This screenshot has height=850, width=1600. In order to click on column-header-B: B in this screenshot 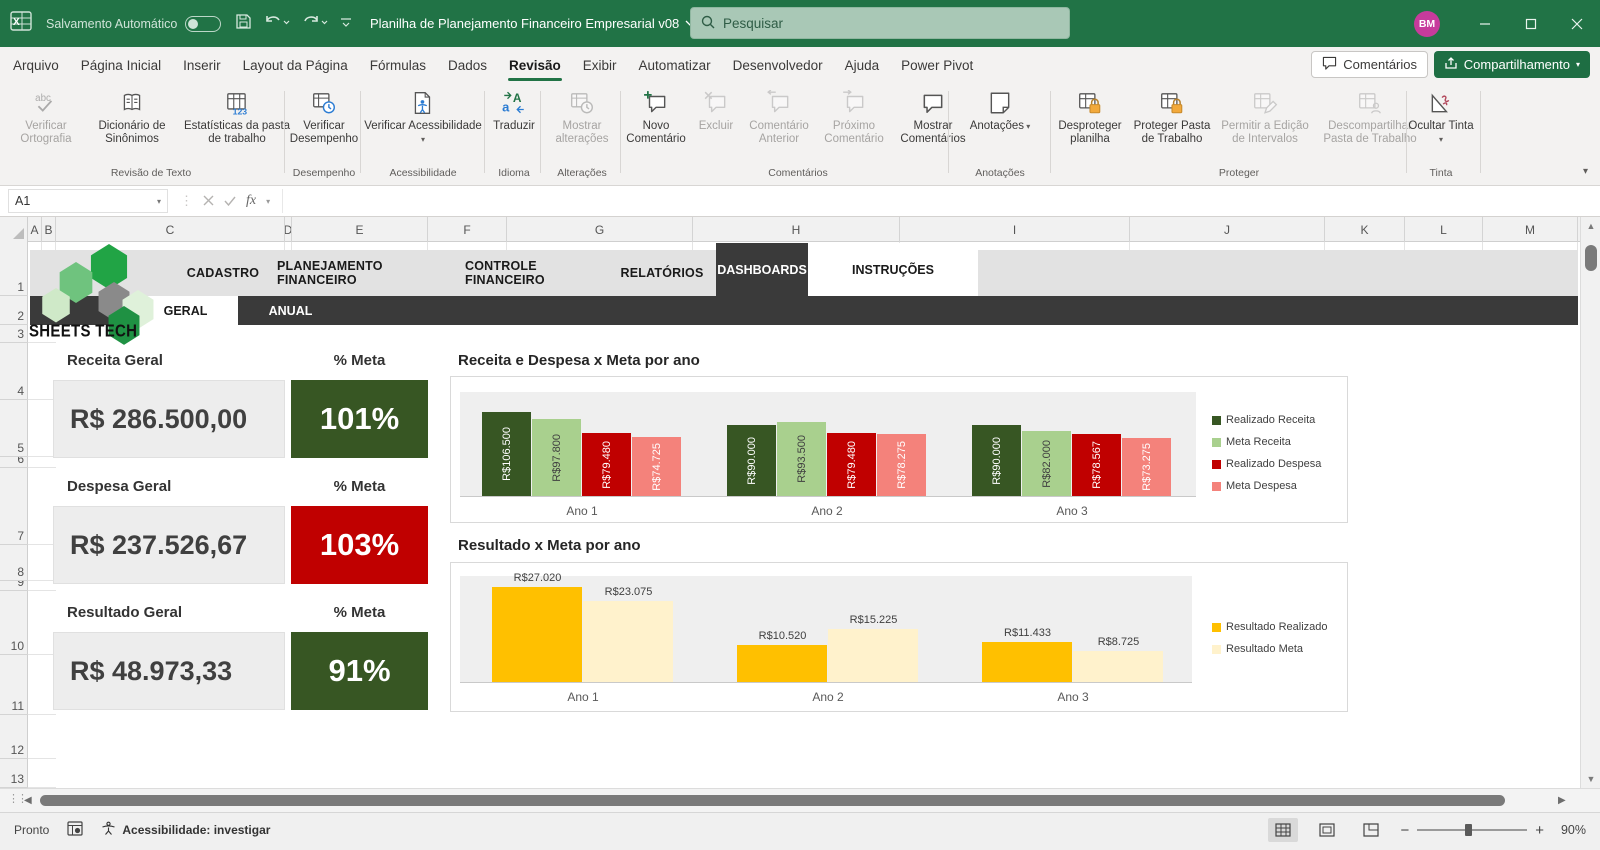, I will do `click(49, 229)`.